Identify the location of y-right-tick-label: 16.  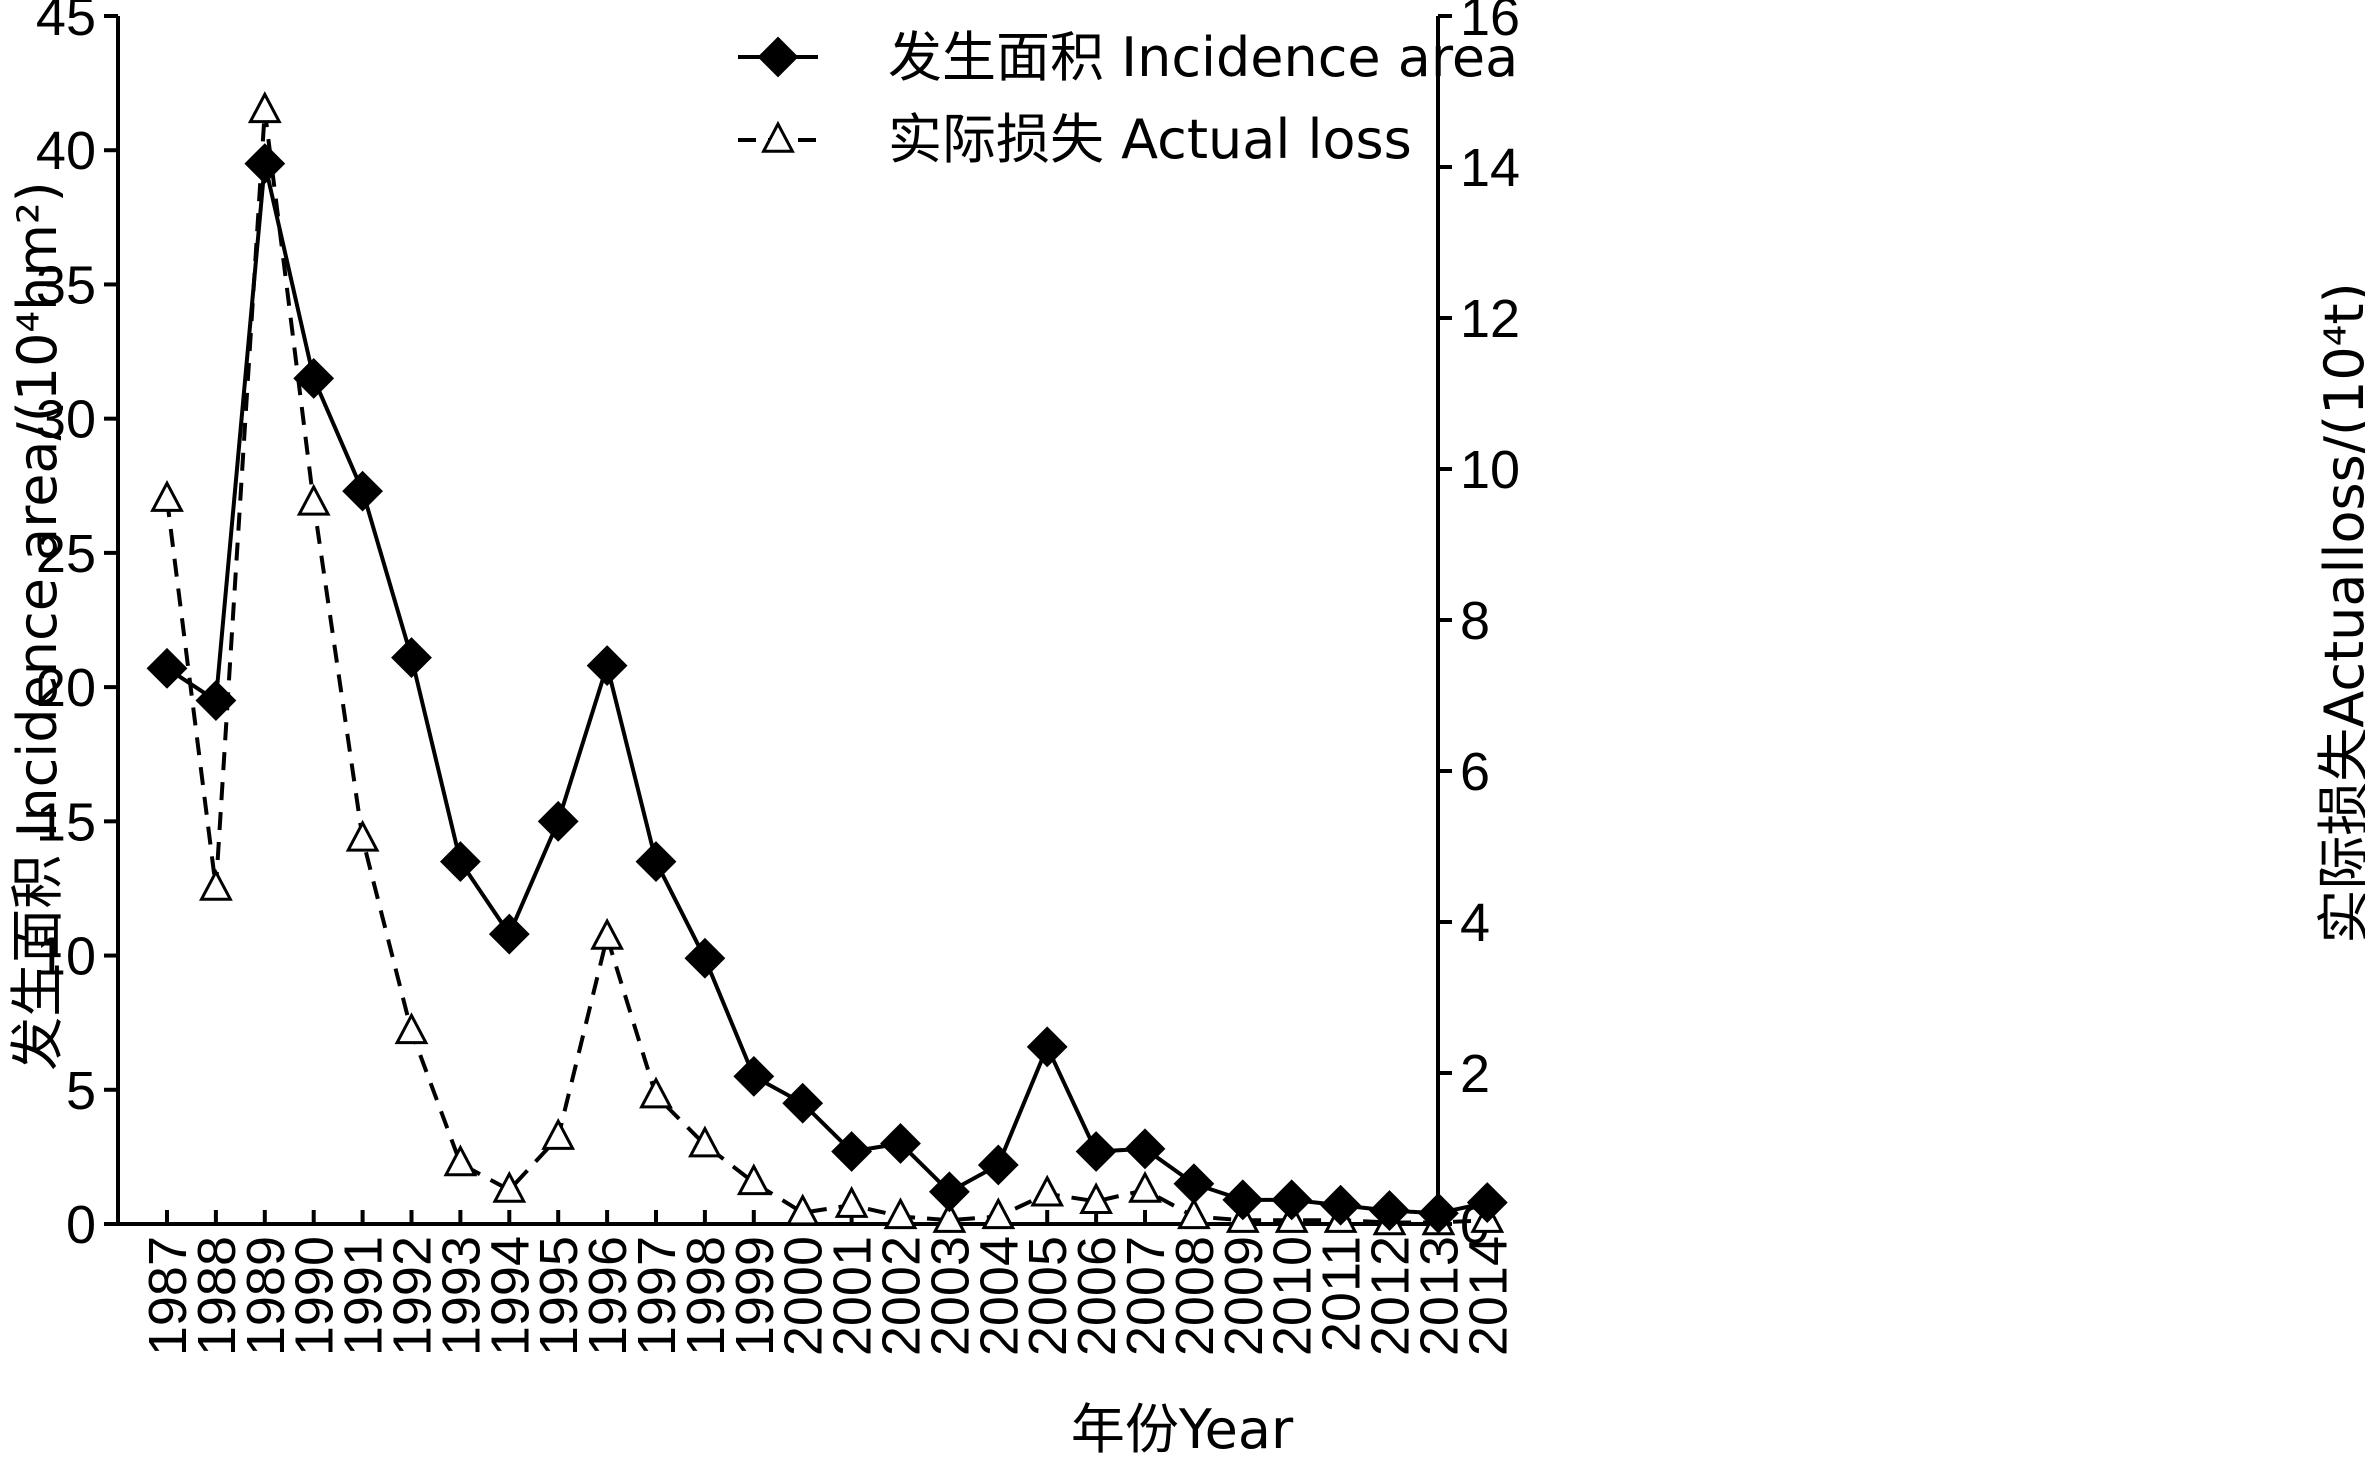
(1490, 23).